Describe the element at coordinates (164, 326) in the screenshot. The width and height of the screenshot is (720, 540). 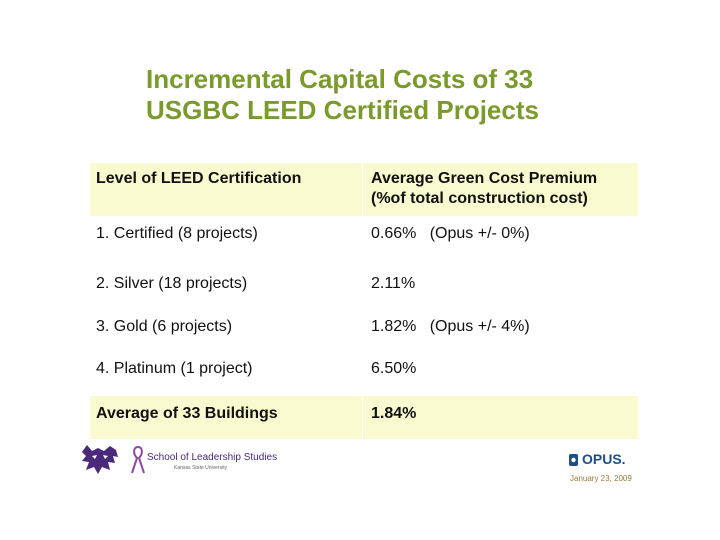
I see `row-level: 3. Gold (6 projects)` at that location.